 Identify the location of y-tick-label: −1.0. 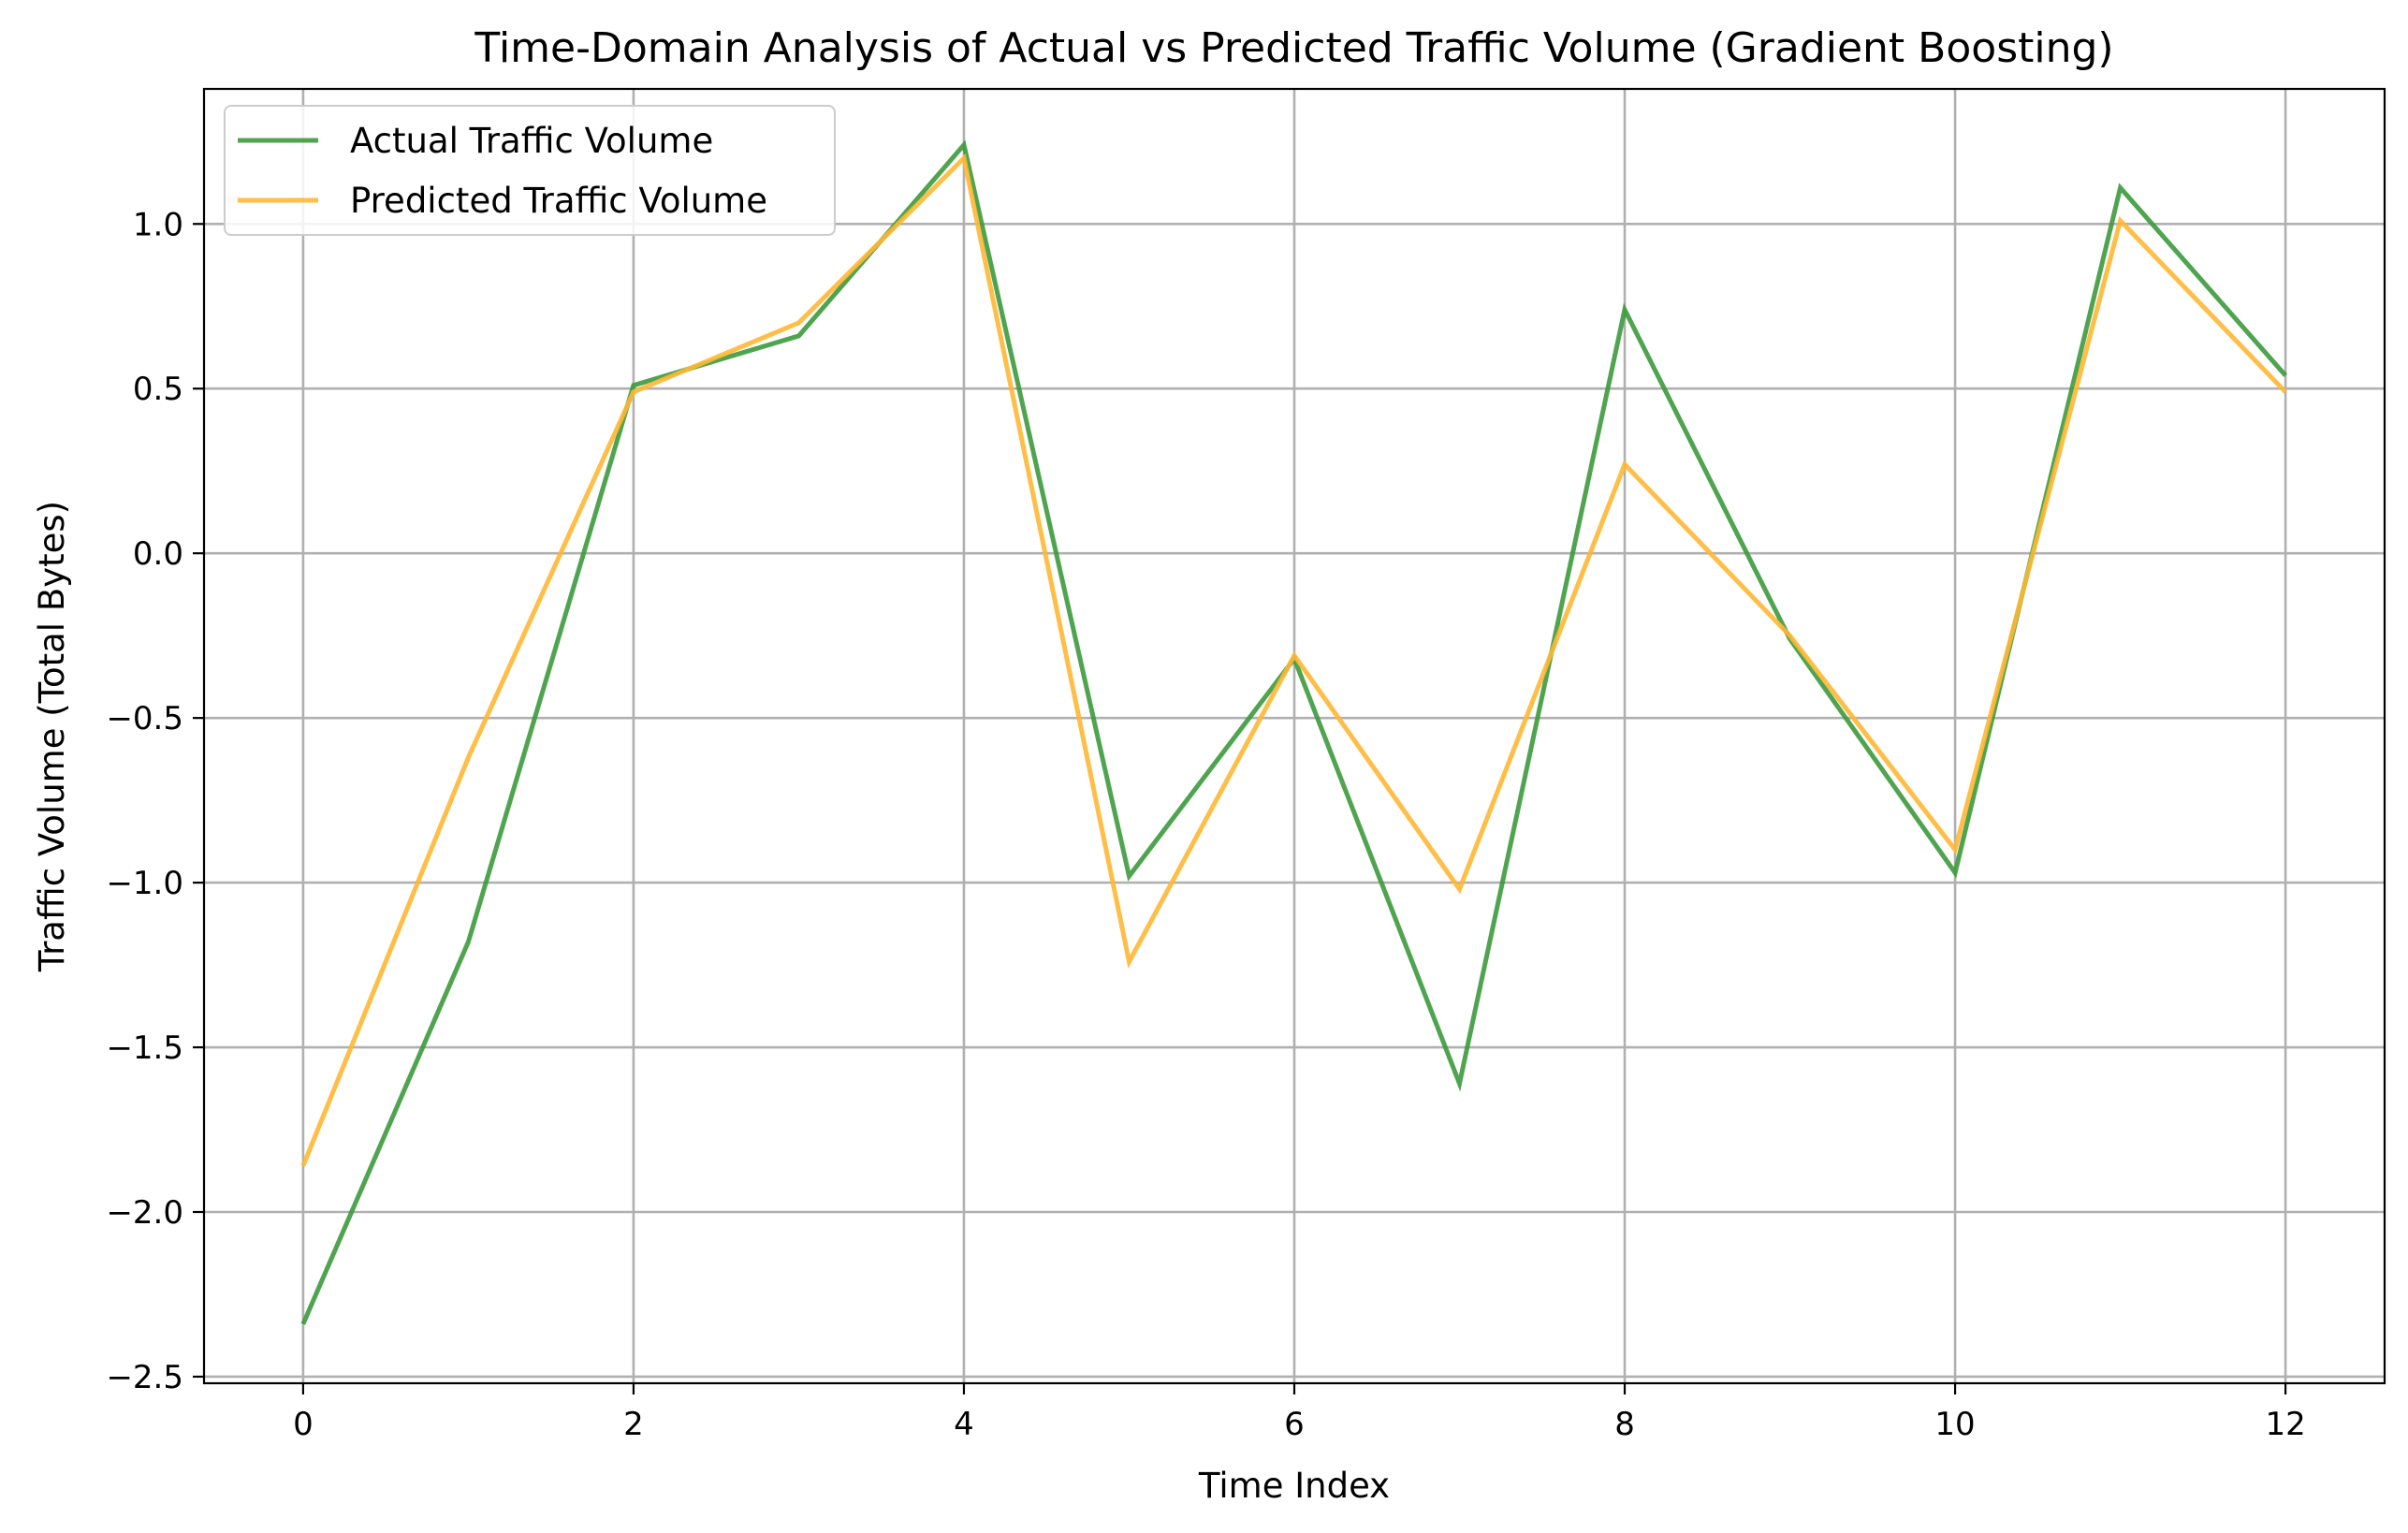
(144, 883).